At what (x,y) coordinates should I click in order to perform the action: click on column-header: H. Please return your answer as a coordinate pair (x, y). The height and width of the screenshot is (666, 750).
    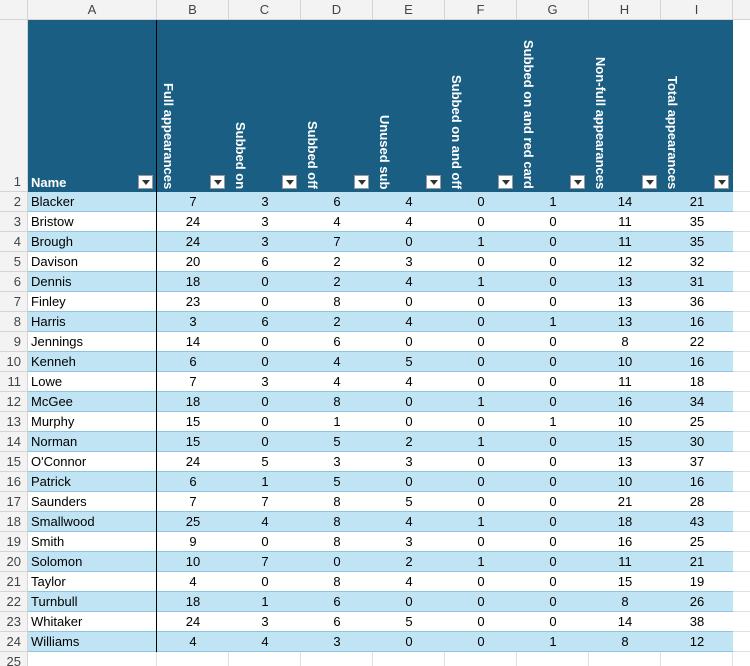
    Looking at the image, I should click on (625, 10).